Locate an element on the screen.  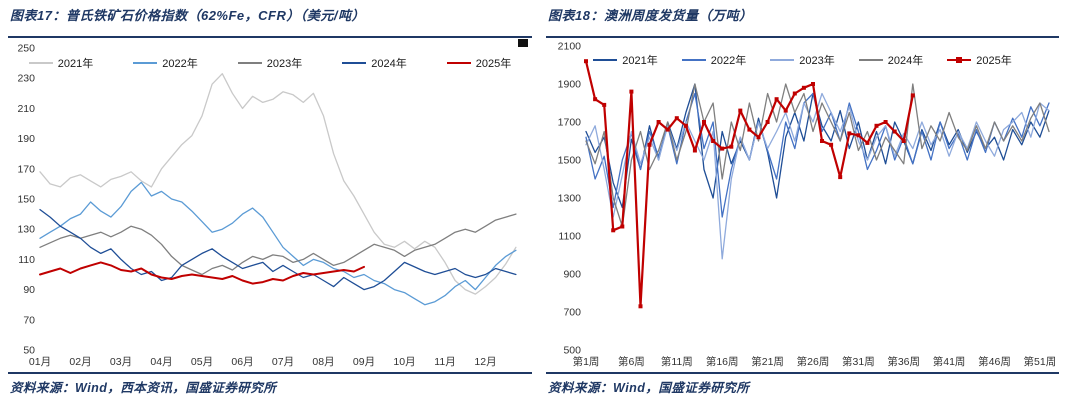
x-tick-label: 05月 is located at coordinates (202, 362).